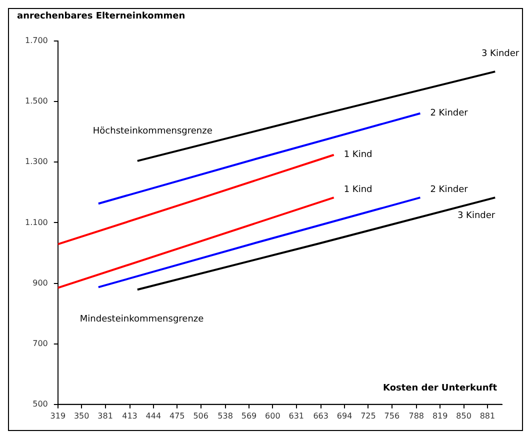 This screenshot has width=531, height=439. What do you see at coordinates (36, 41) in the screenshot?
I see `y-tick-label: 1.700` at bounding box center [36, 41].